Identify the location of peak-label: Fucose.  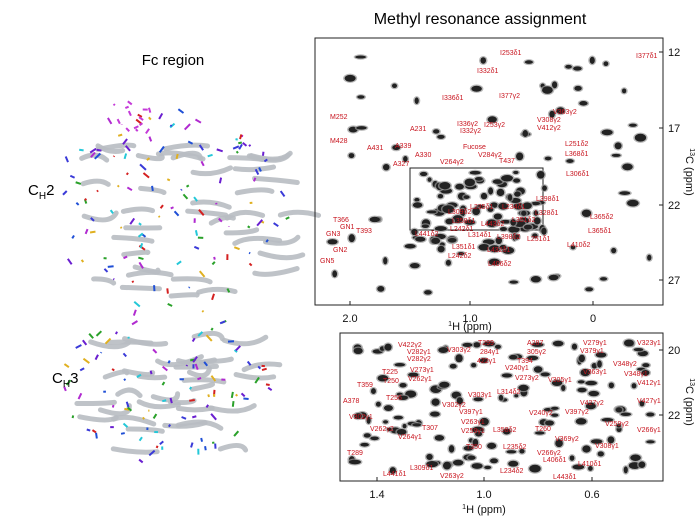
(474, 147).